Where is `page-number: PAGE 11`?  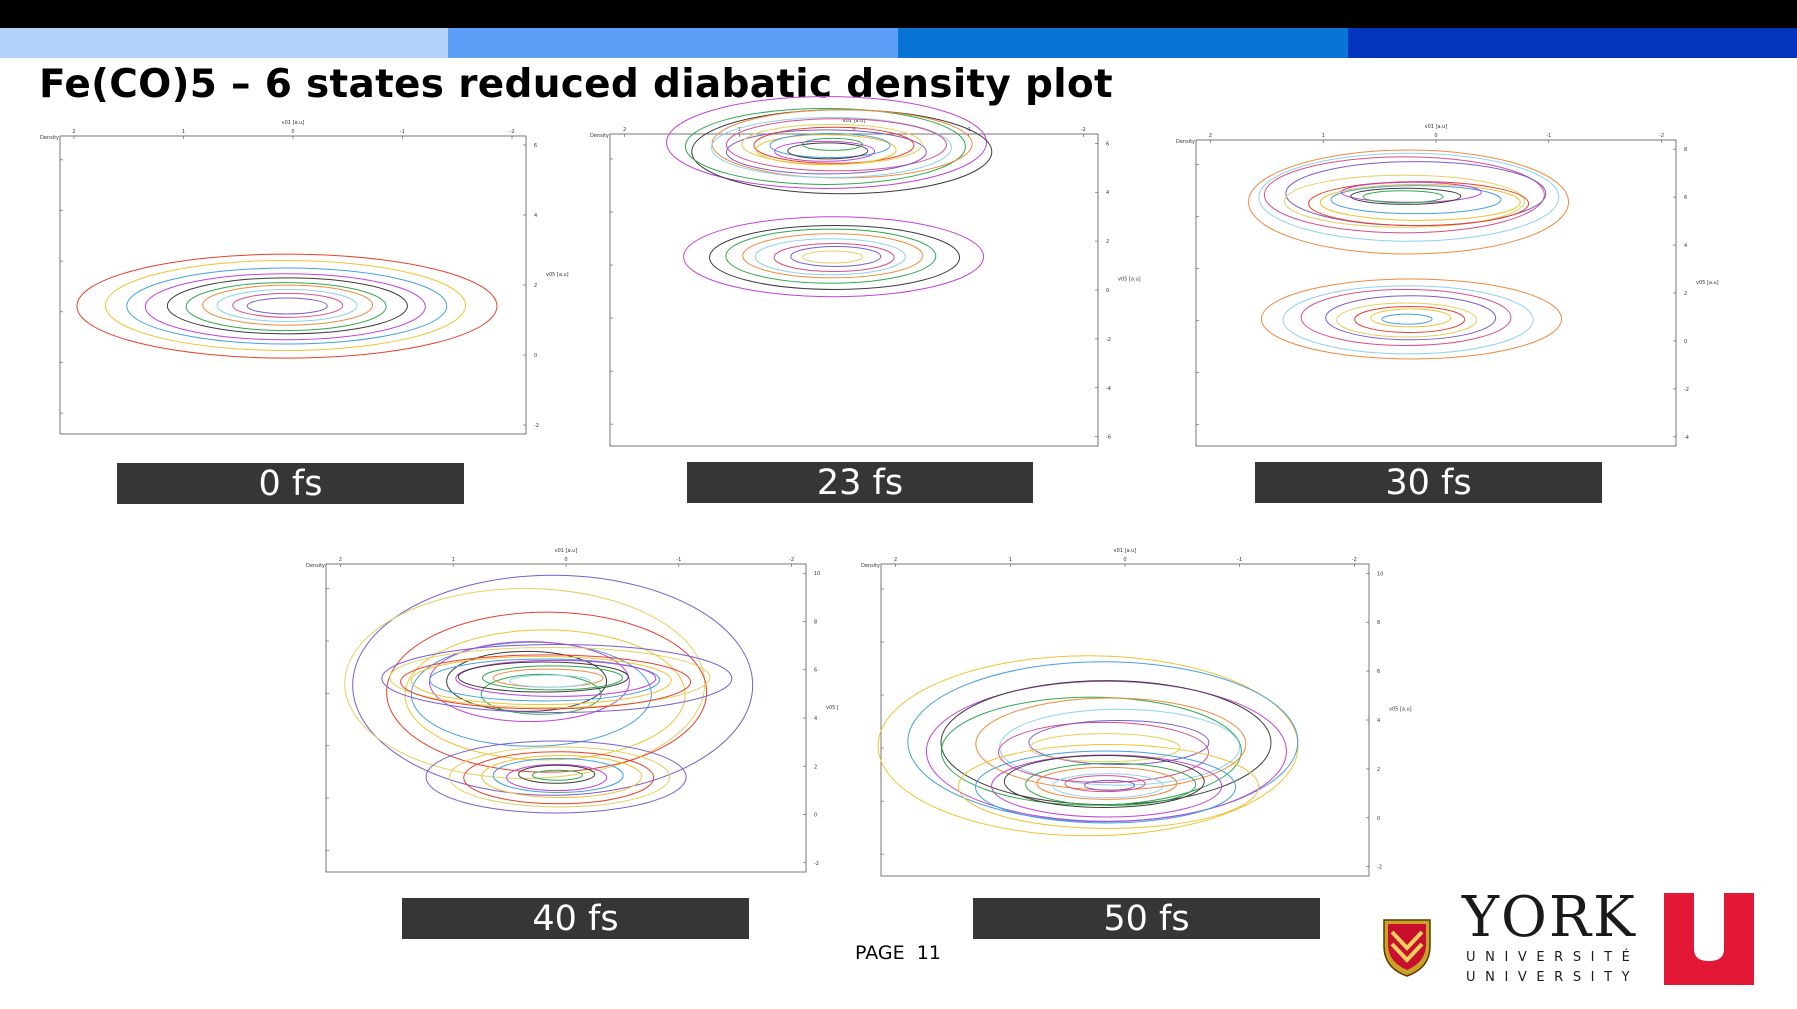
page-number: PAGE 11 is located at coordinates (898, 953).